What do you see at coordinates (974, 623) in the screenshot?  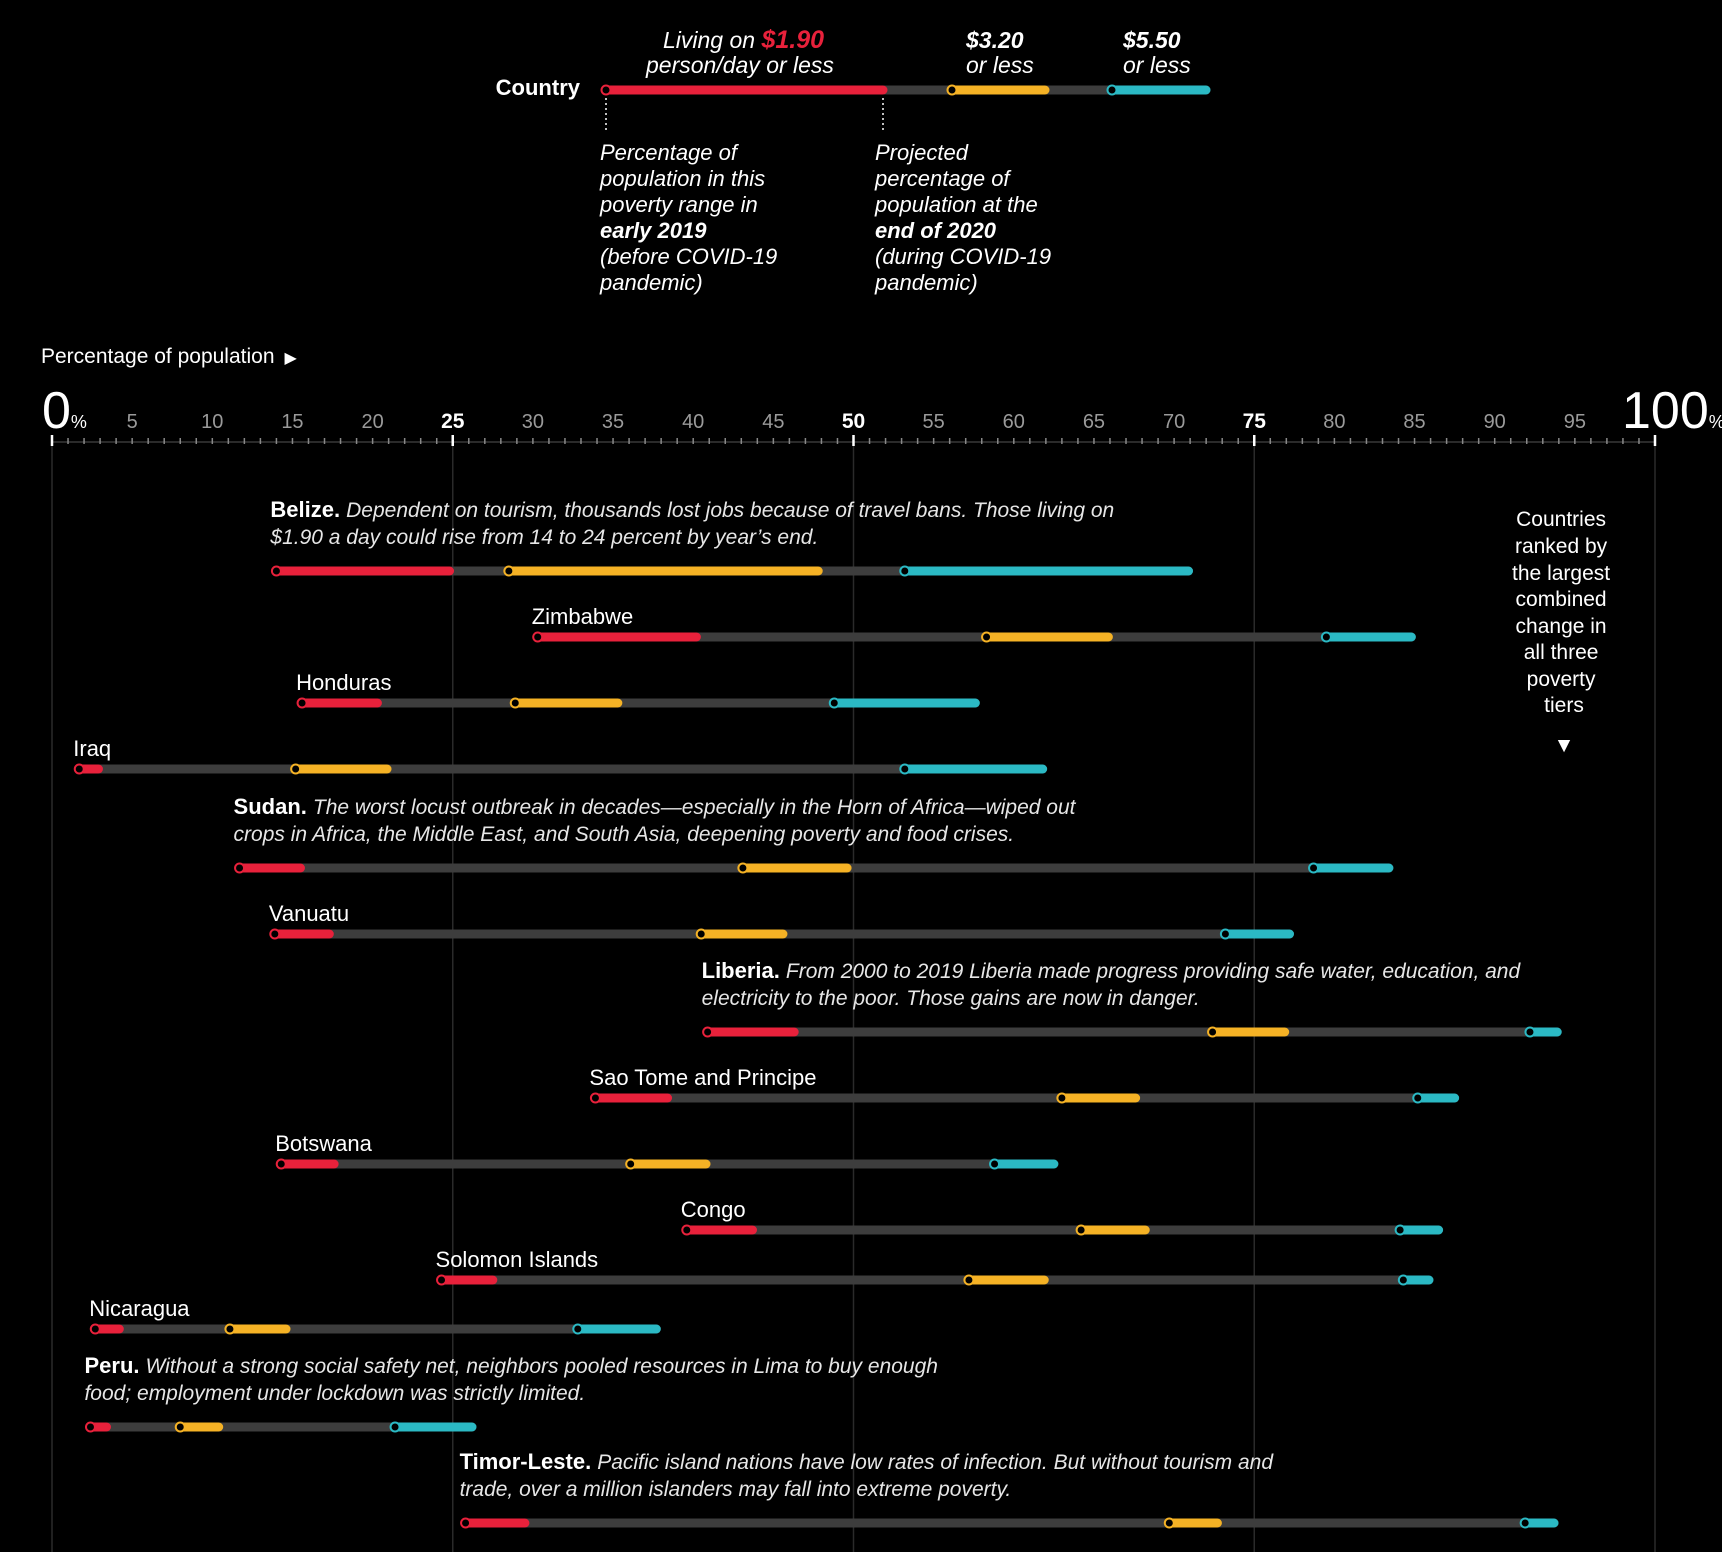 I see `country-row-zimbabwe: Zimbabwe` at bounding box center [974, 623].